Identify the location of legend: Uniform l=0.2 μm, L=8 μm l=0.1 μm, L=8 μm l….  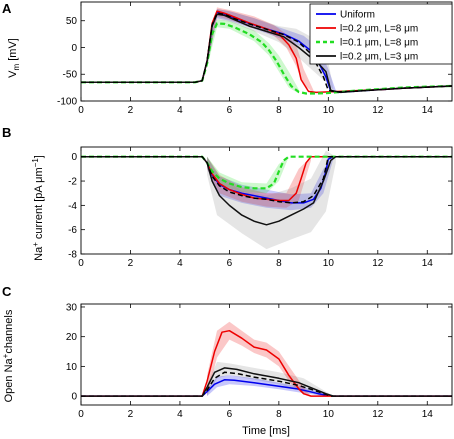
(381, 34).